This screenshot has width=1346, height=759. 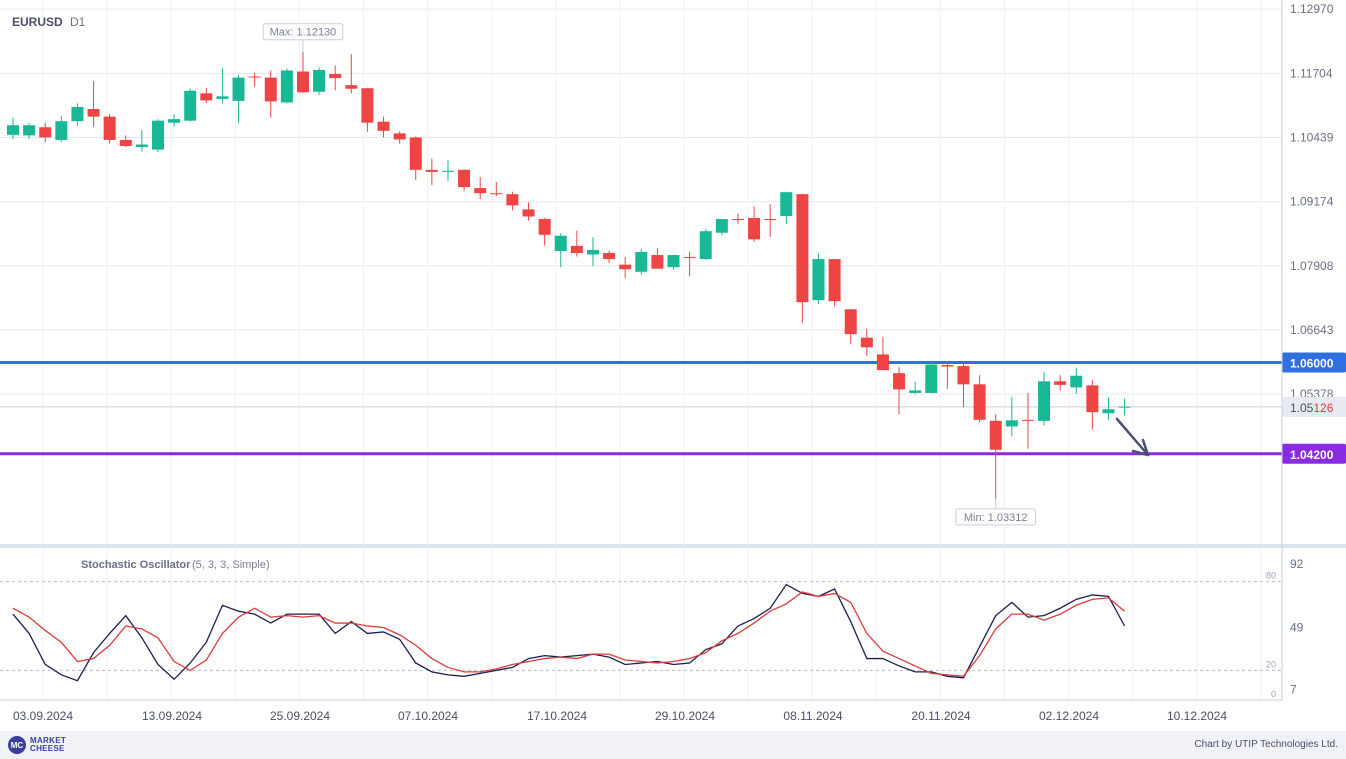 I want to click on level-tag-lower: 1.04200, so click(x=1314, y=453).